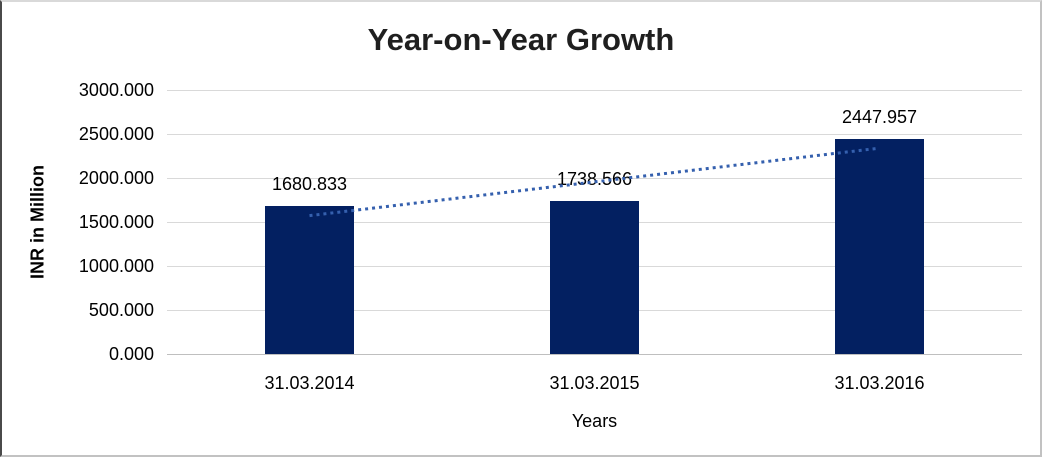 This screenshot has width=1042, height=457. I want to click on bar-value-label: 1680.833, so click(309, 184).